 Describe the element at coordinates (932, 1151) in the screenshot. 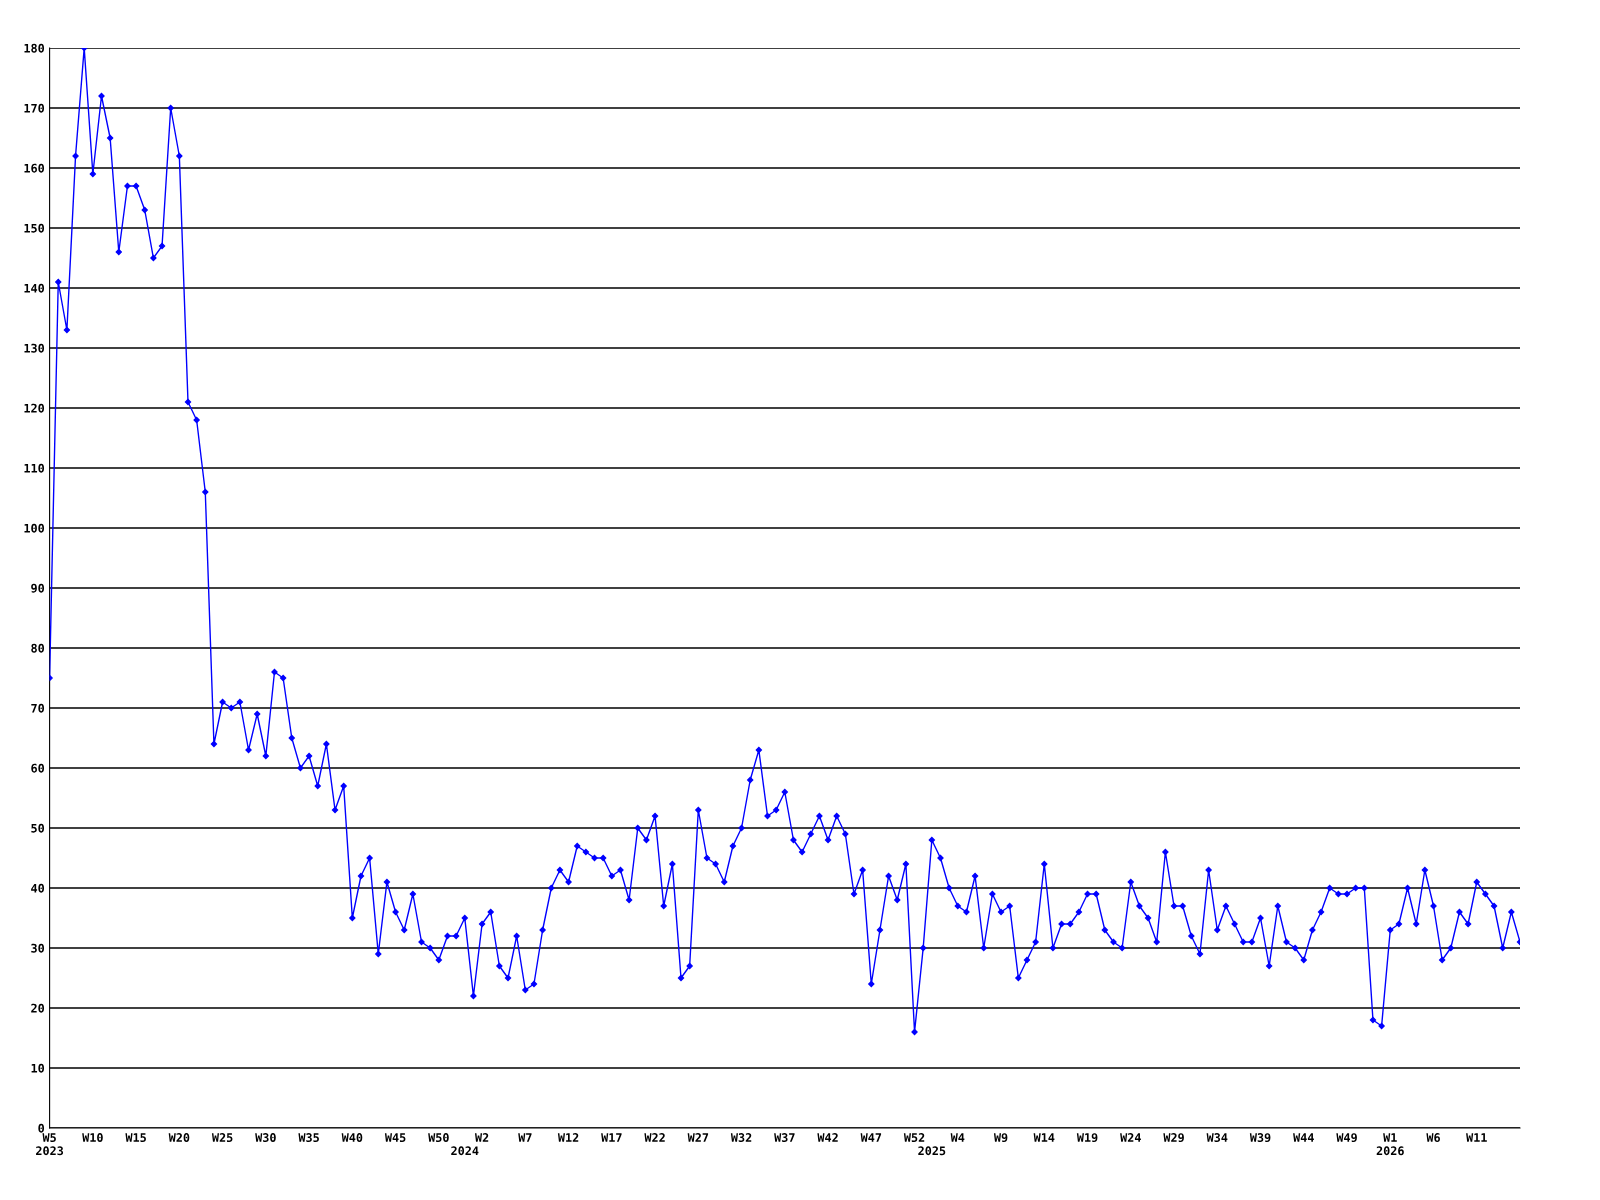

I see `x-tick-label: 2025` at that location.